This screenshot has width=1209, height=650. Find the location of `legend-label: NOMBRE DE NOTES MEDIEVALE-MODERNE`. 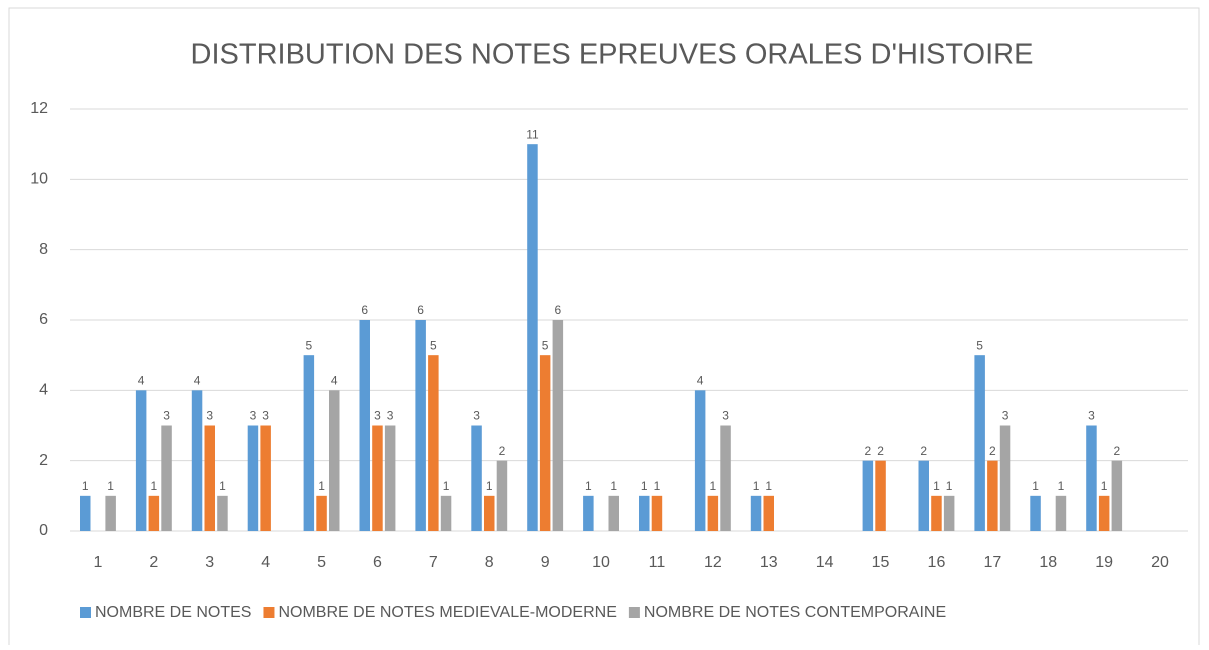

legend-label: NOMBRE DE NOTES MEDIEVALE-MODERNE is located at coordinates (447, 612).